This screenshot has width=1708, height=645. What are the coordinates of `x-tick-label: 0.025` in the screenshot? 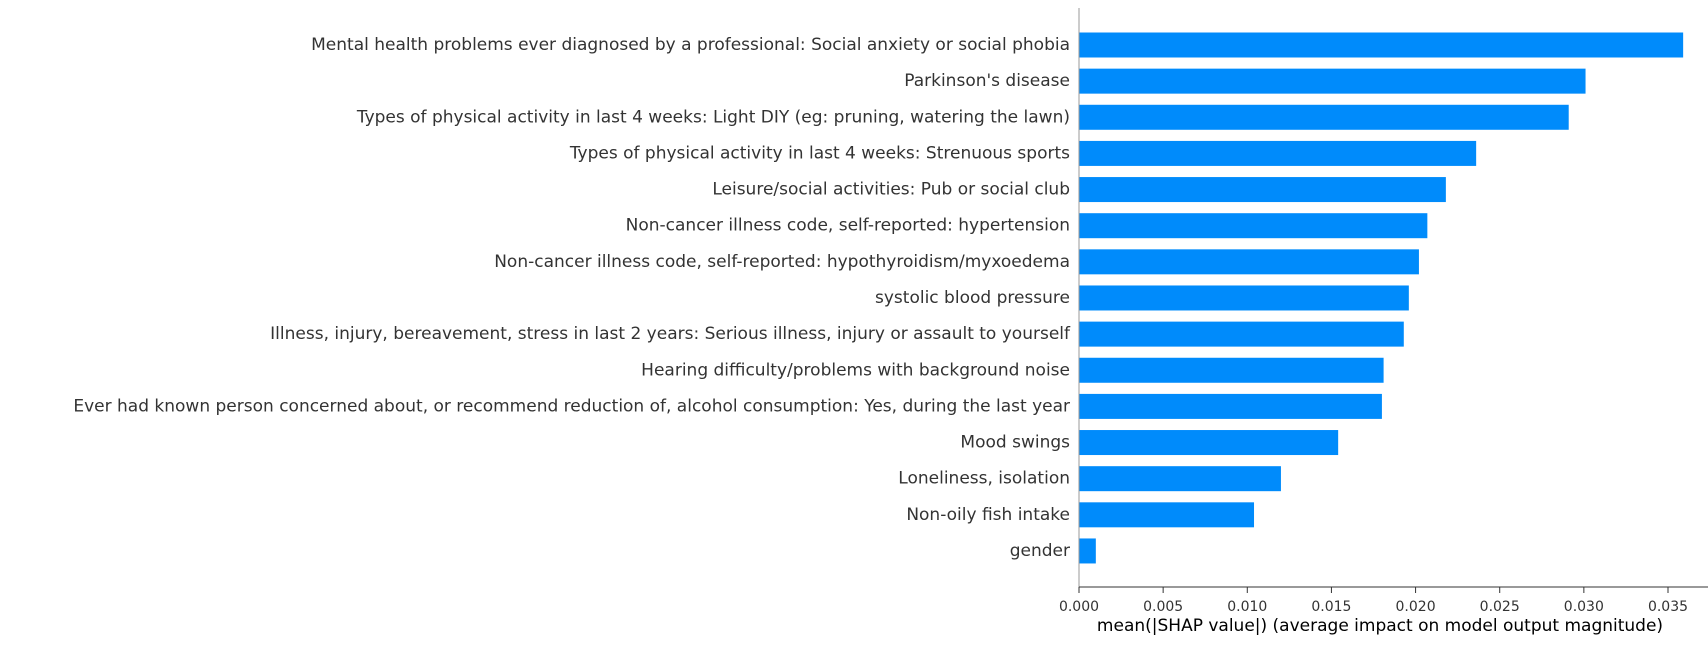 It's located at (1500, 607).